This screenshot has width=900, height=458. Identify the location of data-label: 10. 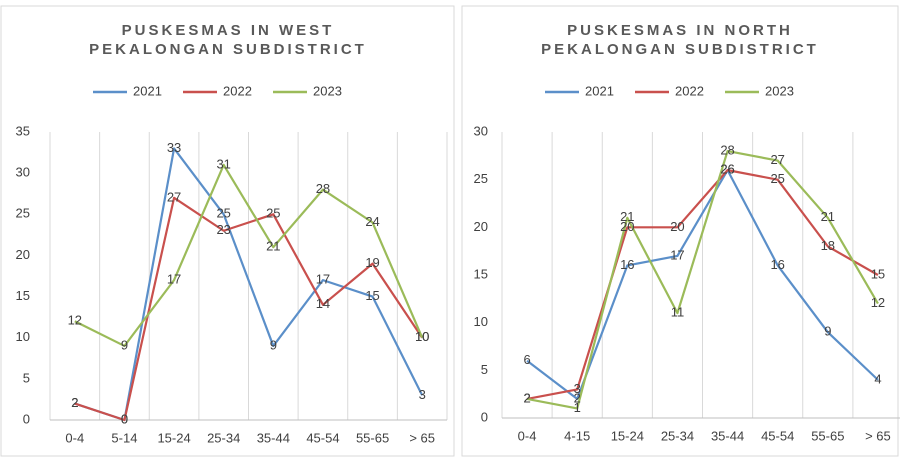
(422, 336).